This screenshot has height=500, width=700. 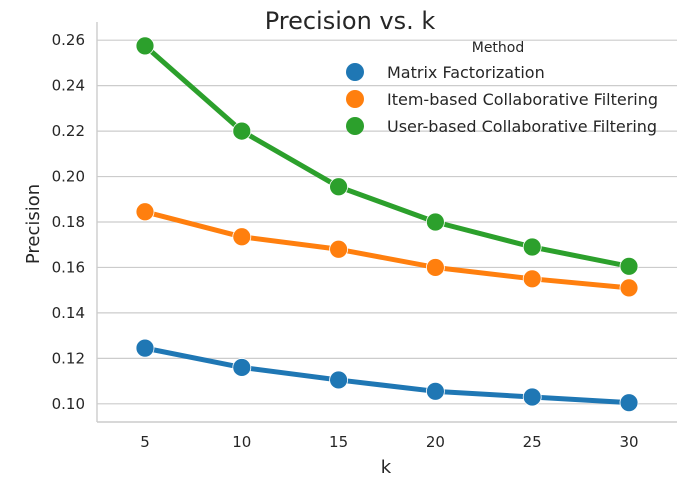 What do you see at coordinates (386, 467) in the screenshot?
I see `x-axis-label: k` at bounding box center [386, 467].